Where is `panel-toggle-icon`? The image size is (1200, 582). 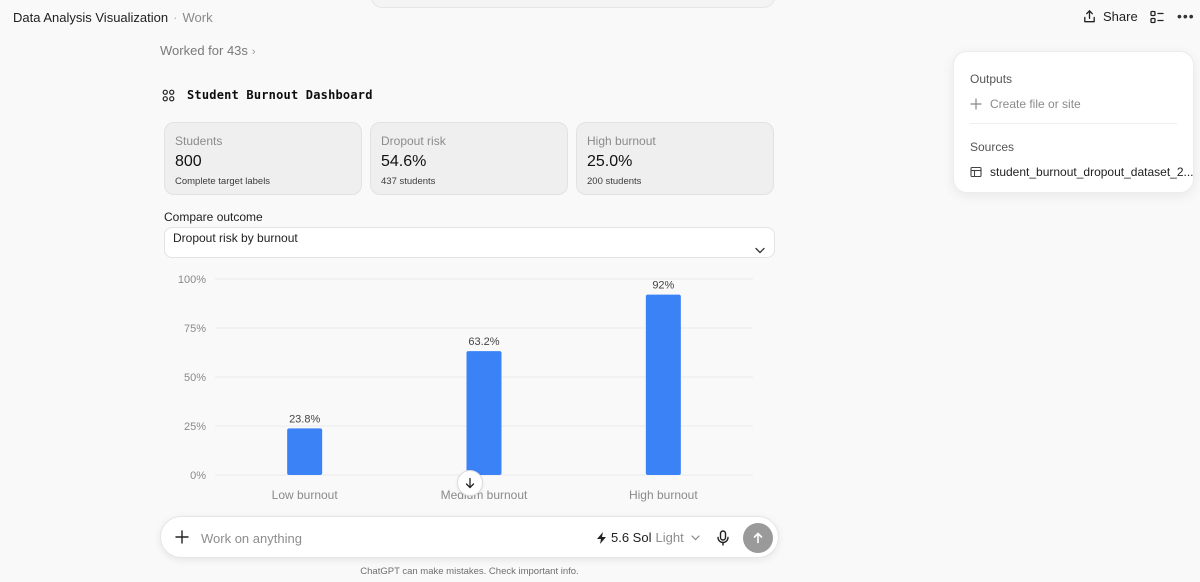 panel-toggle-icon is located at coordinates (1157, 17).